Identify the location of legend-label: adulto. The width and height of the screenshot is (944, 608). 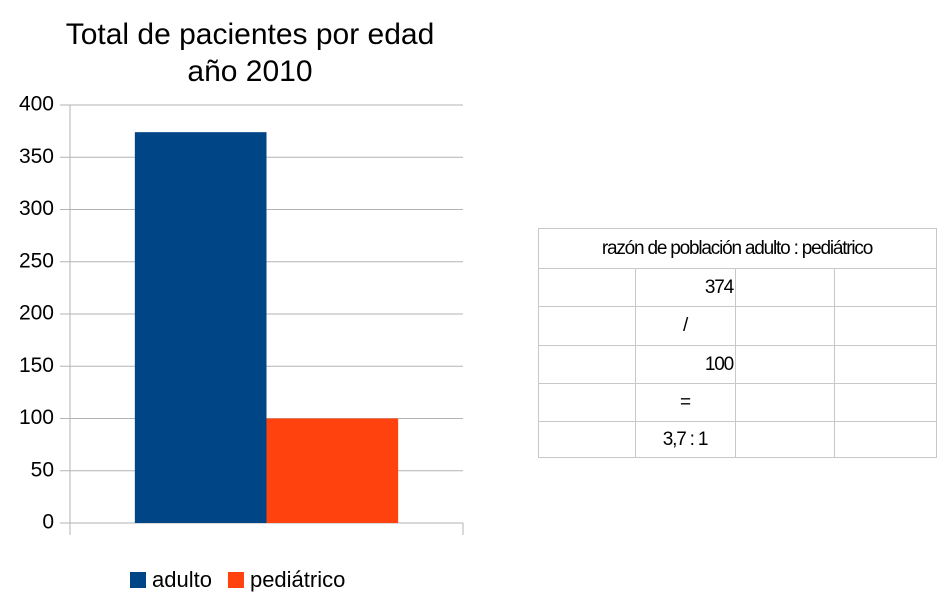
(182, 579).